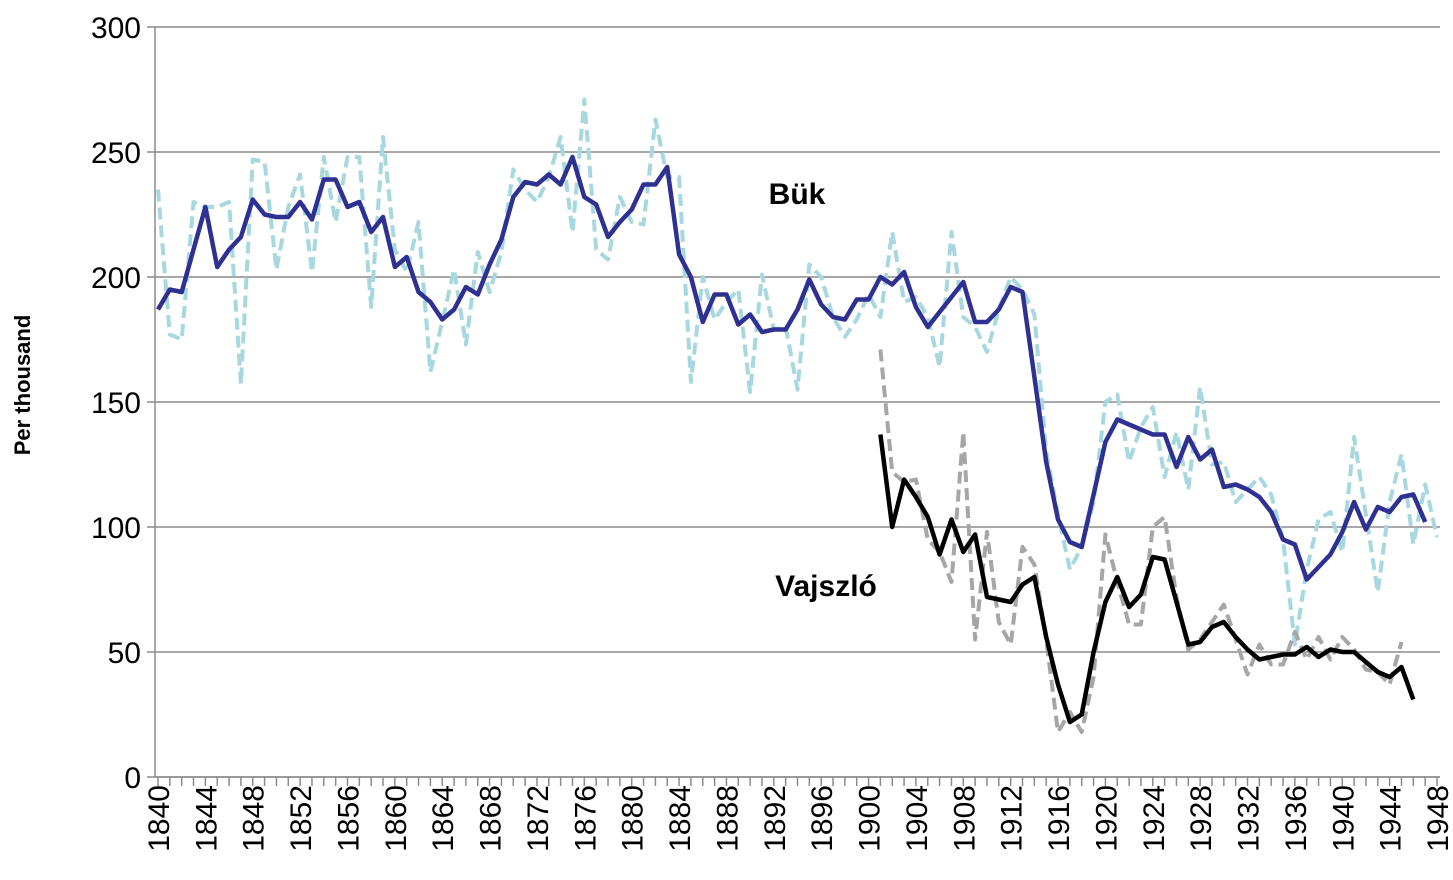 Image resolution: width=1453 pixels, height=880 pixels. What do you see at coordinates (826, 586) in the screenshot?
I see `annotation: Vajszló` at bounding box center [826, 586].